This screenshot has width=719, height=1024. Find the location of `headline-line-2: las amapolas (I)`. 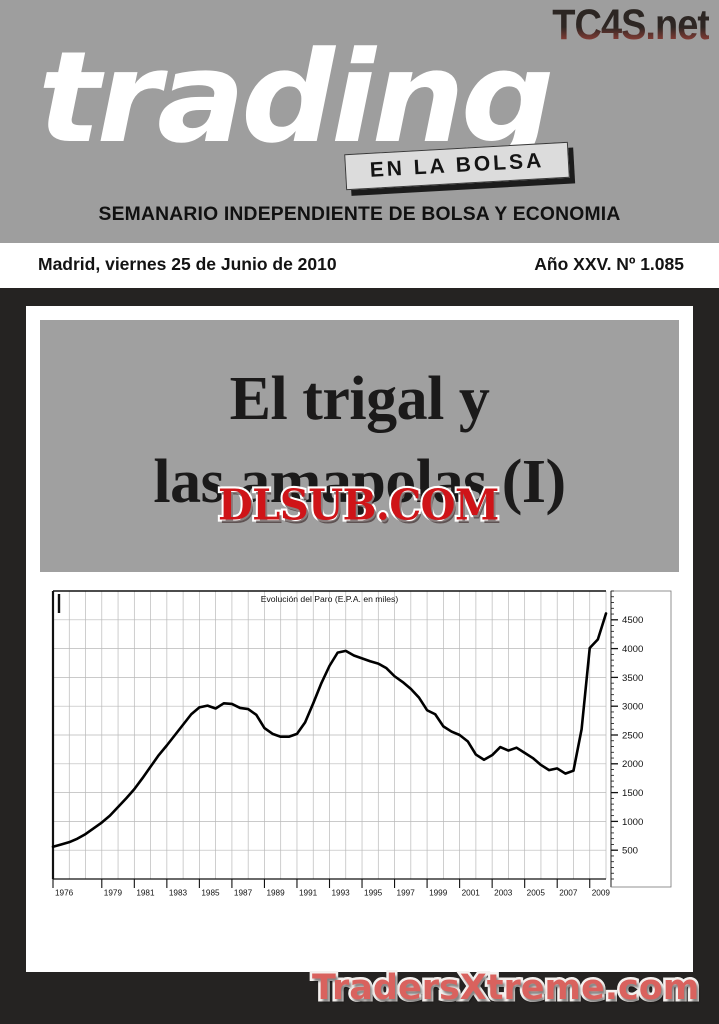

headline-line-2: las amapolas (I) is located at coordinates (359, 482).